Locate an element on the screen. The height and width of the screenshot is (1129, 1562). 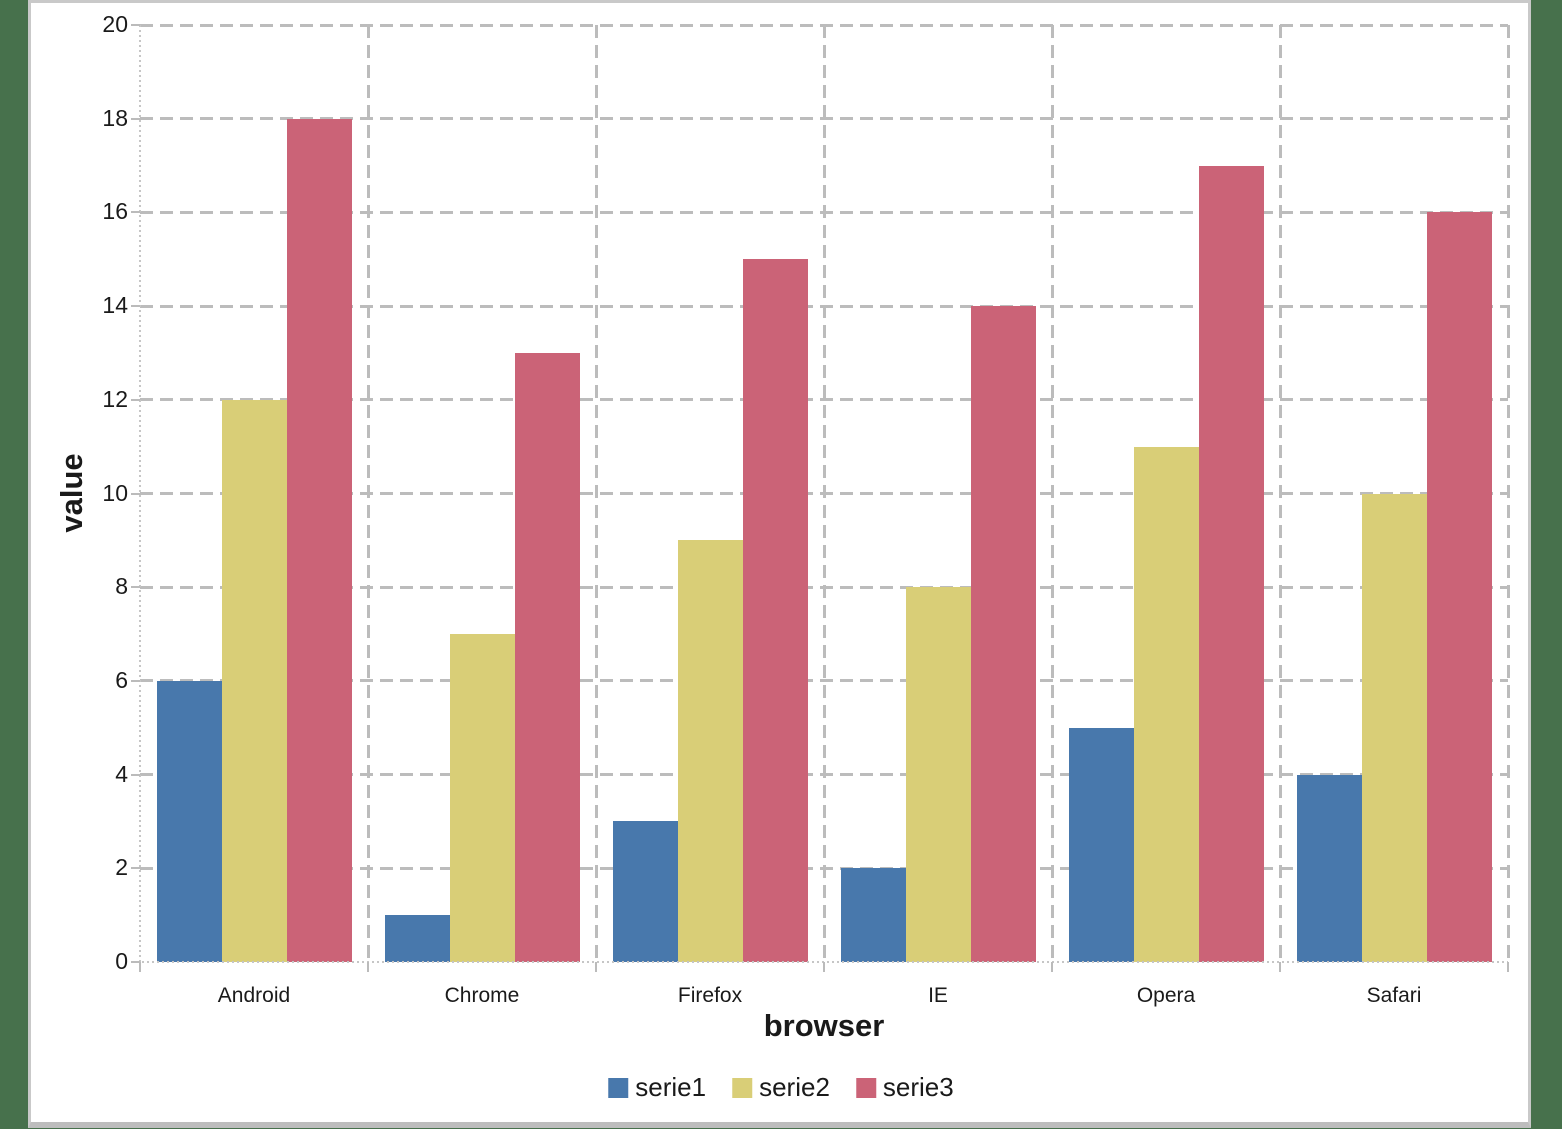
bar-serie1-ie is located at coordinates (873, 915).